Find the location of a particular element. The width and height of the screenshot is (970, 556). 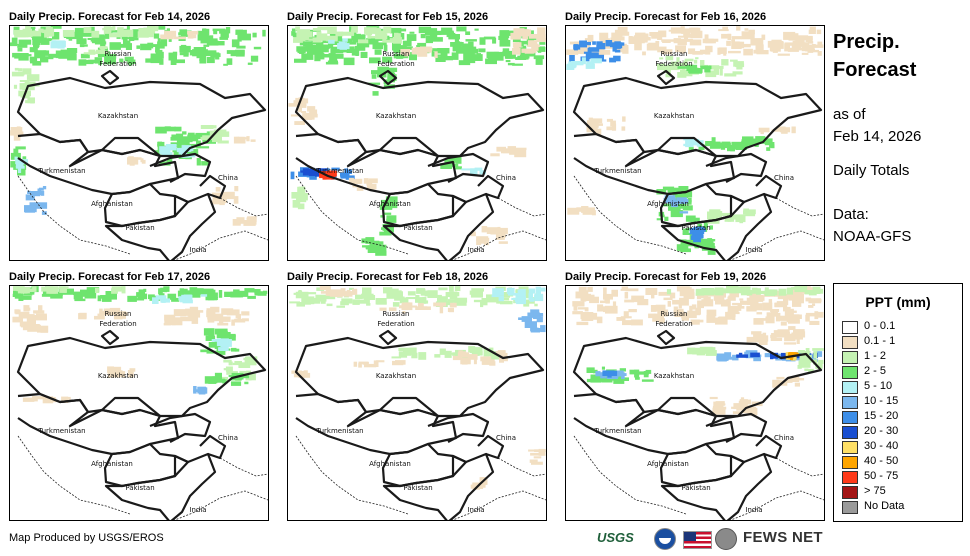

legend-label: 1 - 2 is located at coordinates (875, 356).